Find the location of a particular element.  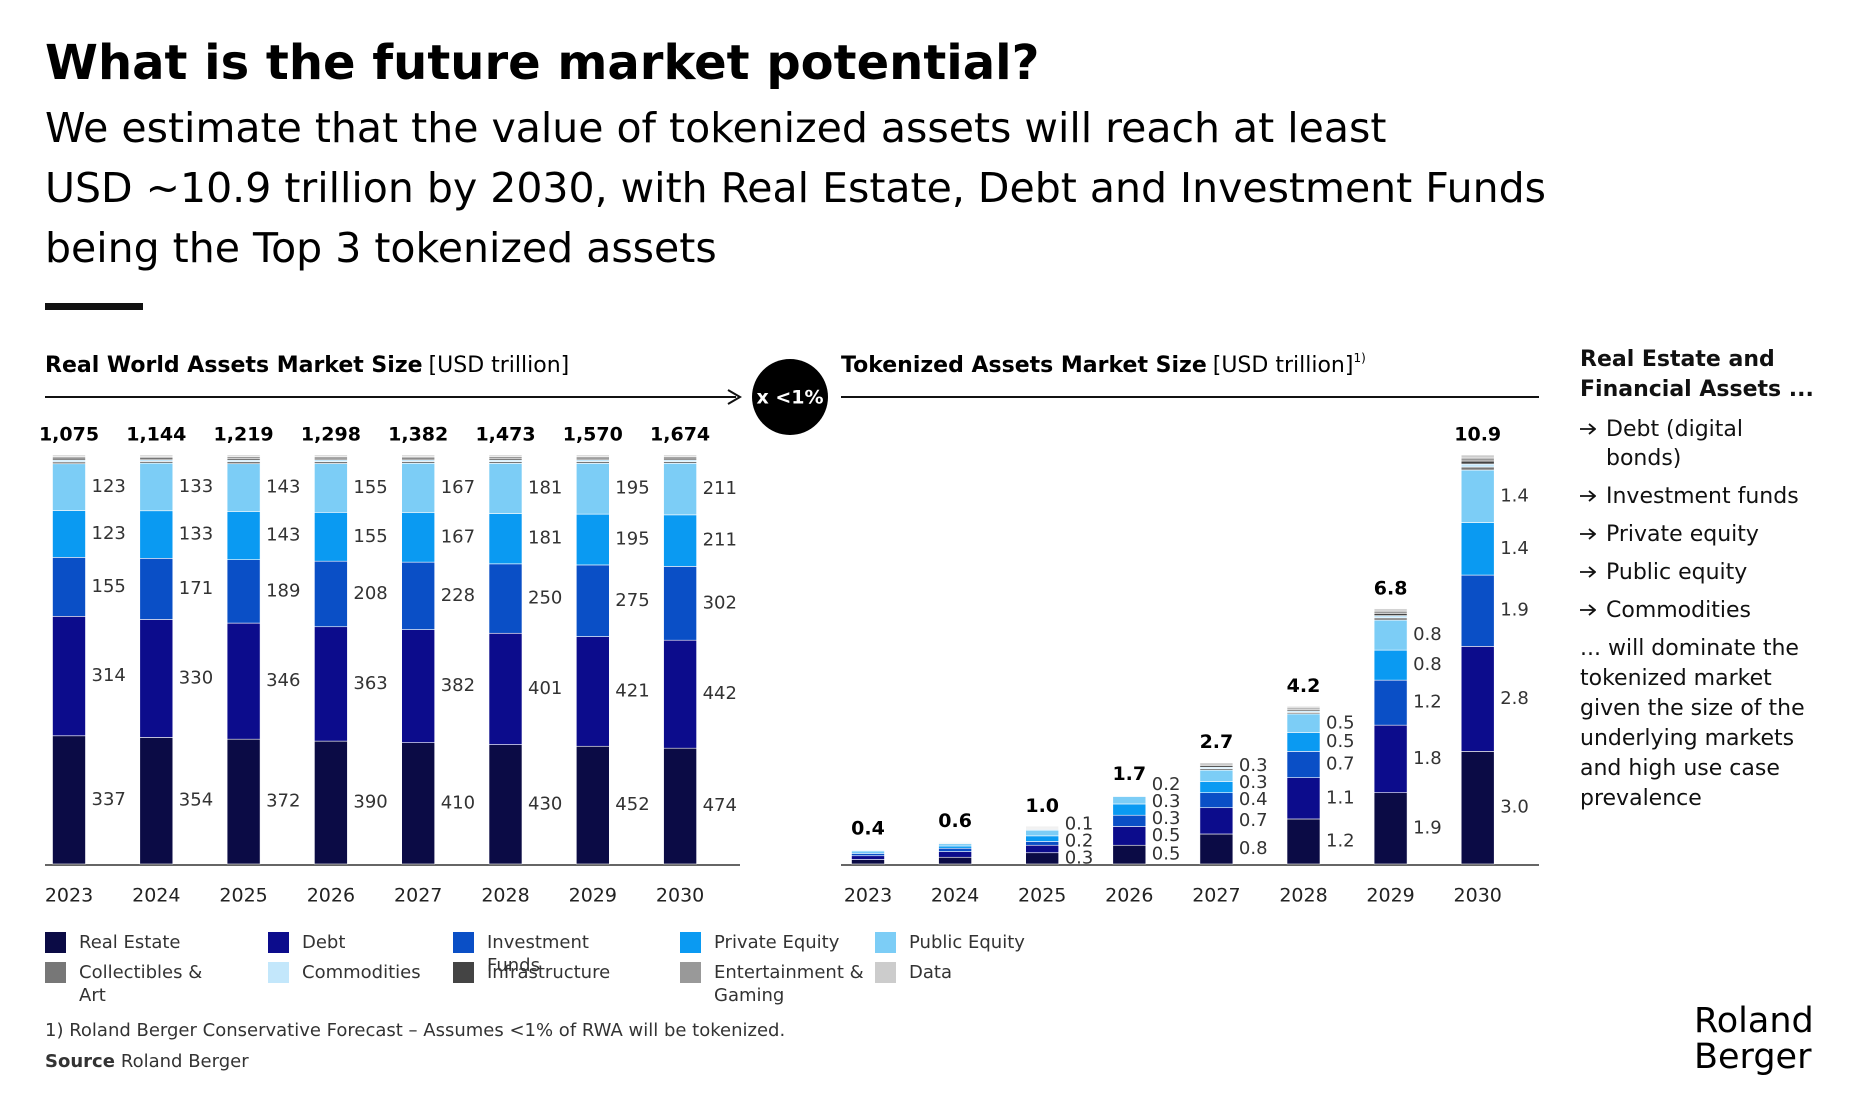

data-label: 372 is located at coordinates (283, 801).